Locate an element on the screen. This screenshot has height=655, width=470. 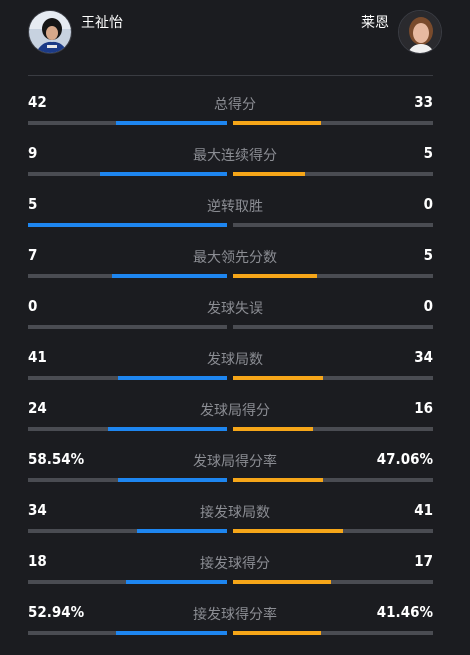
stat-label: 发球局得分率 is located at coordinates (235, 461).